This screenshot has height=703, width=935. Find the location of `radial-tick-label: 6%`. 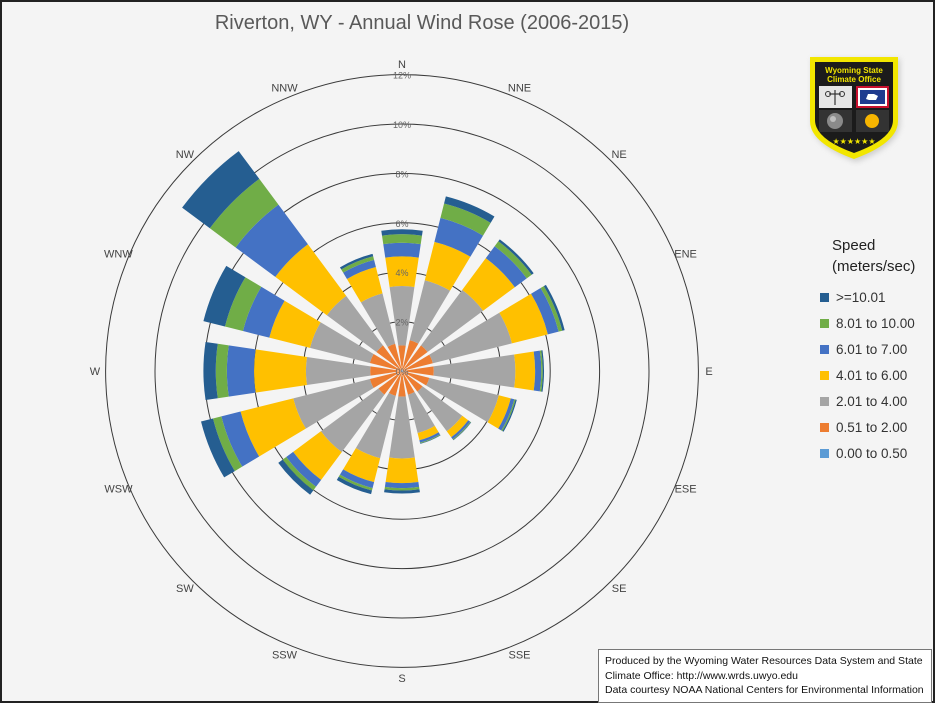

radial-tick-label: 6% is located at coordinates (401, 224).